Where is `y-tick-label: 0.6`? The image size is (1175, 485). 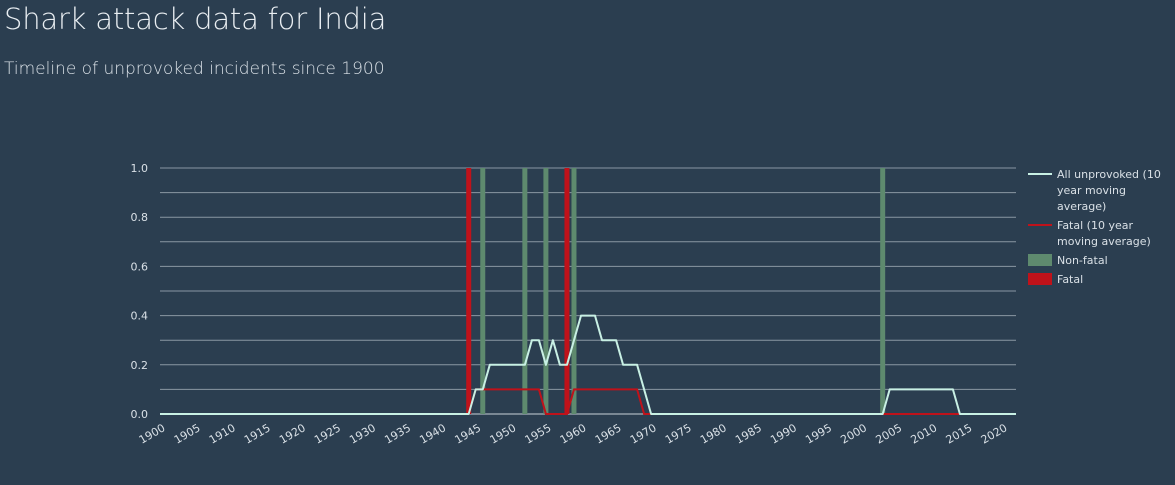 y-tick-label: 0.6 is located at coordinates (140, 266).